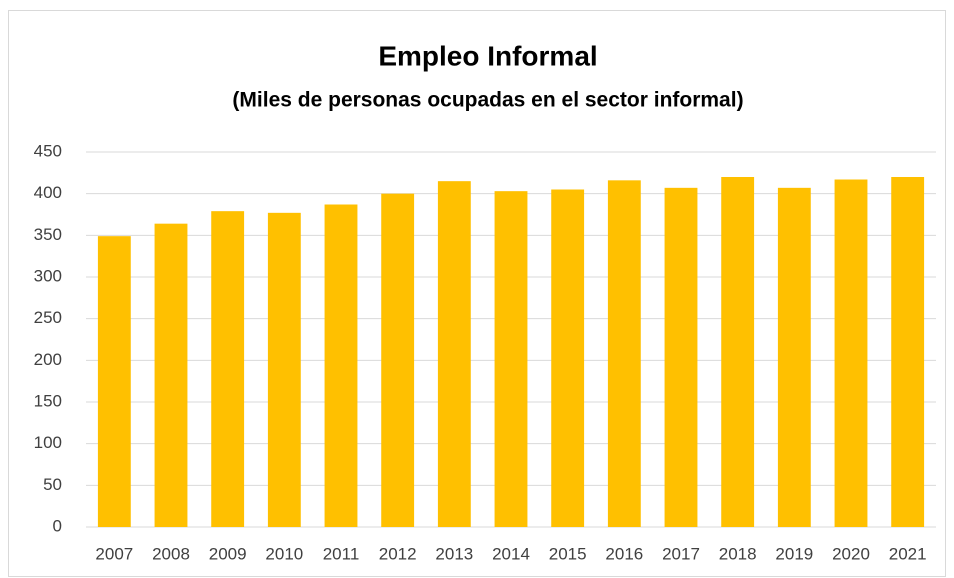  What do you see at coordinates (48, 275) in the screenshot?
I see `y-tick-label: 300` at bounding box center [48, 275].